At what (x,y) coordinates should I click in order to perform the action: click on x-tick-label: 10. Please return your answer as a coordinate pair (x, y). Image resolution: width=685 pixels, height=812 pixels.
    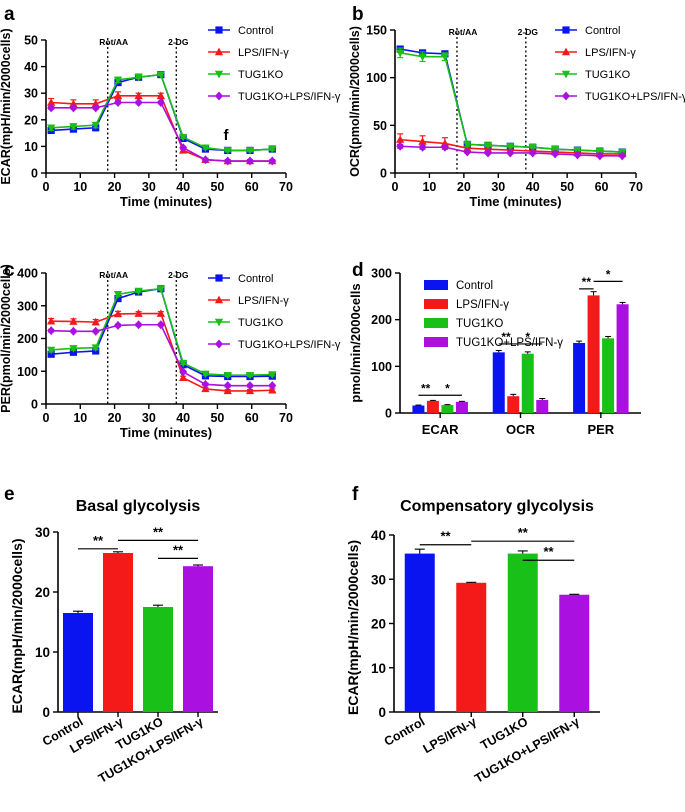
    Looking at the image, I should click on (429, 187).